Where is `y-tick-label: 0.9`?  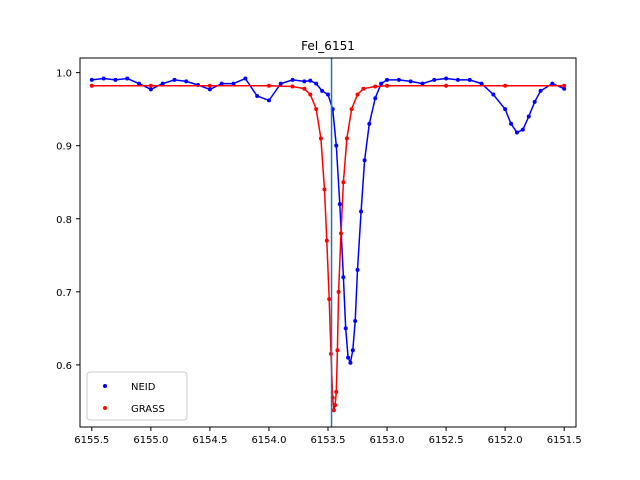 y-tick-label: 0.9 is located at coordinates (64, 147).